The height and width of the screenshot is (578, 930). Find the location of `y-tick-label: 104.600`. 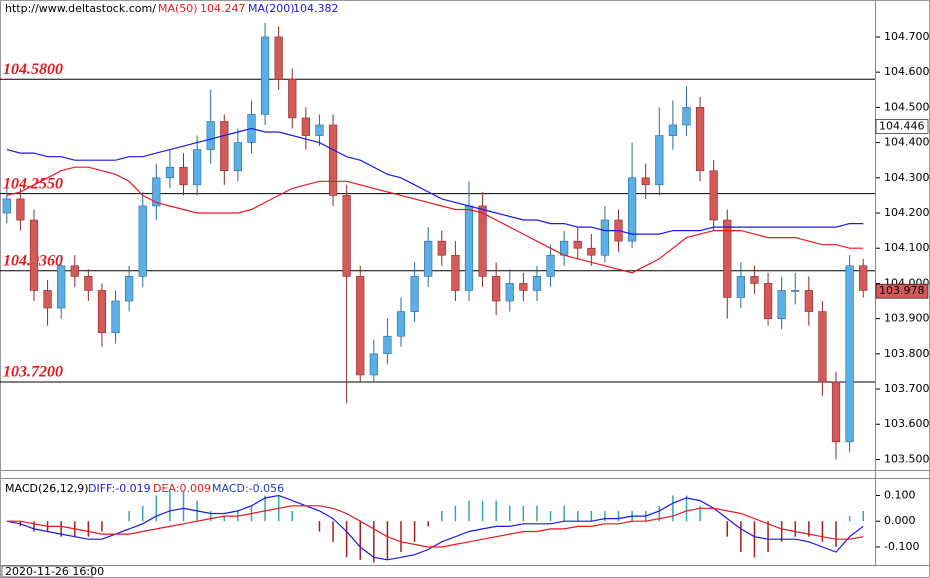

y-tick-label: 104.600 is located at coordinates (907, 71).